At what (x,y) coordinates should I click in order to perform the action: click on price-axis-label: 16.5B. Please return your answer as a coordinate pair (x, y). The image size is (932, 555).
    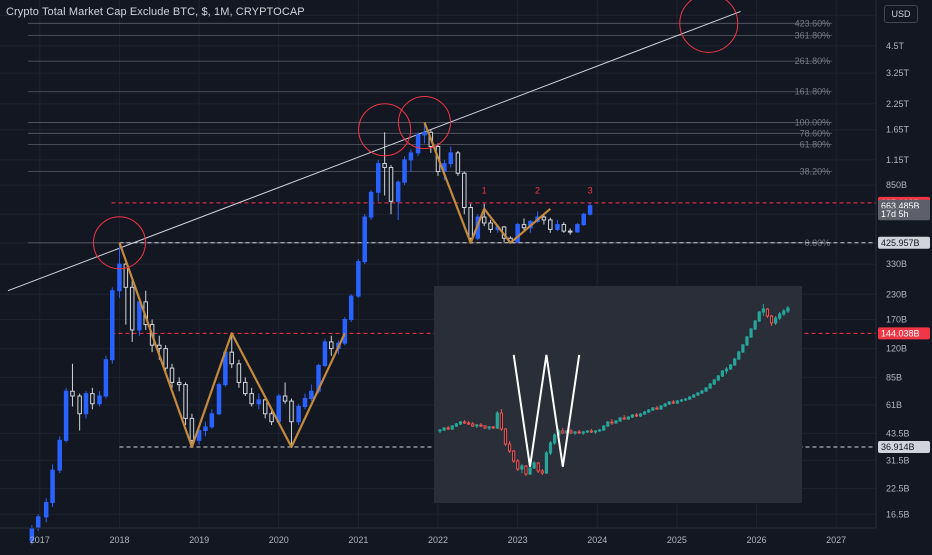
    Looking at the image, I should click on (898, 514).